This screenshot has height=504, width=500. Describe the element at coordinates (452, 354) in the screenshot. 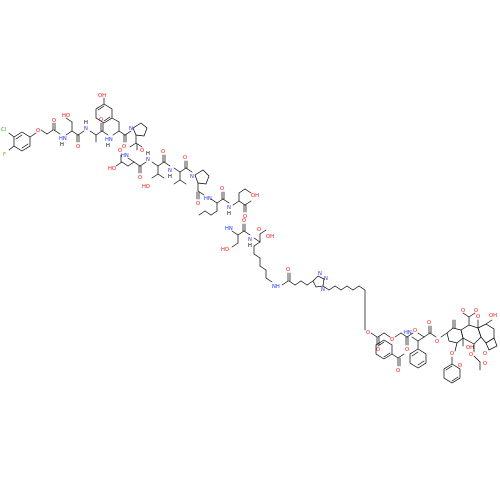

I see `benzoate-oxygen: O` at that location.